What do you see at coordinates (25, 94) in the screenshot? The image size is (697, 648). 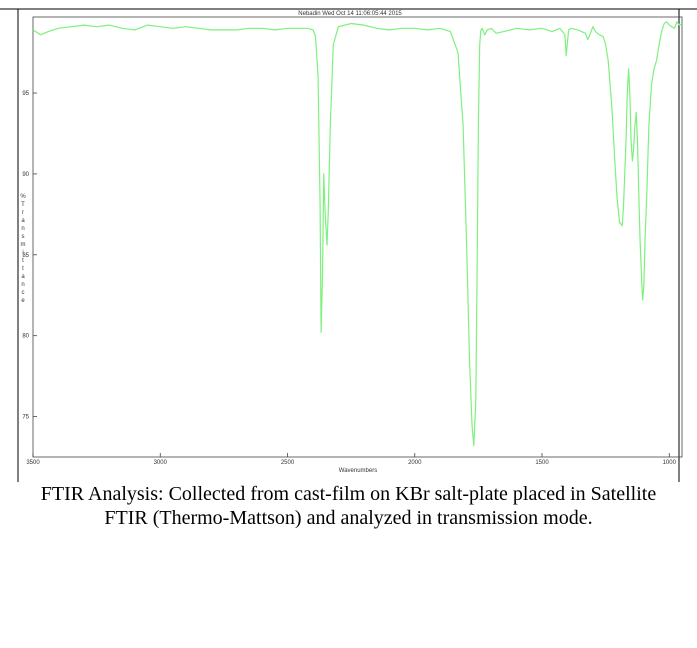 I see `y-tick-label: 95` at bounding box center [25, 94].